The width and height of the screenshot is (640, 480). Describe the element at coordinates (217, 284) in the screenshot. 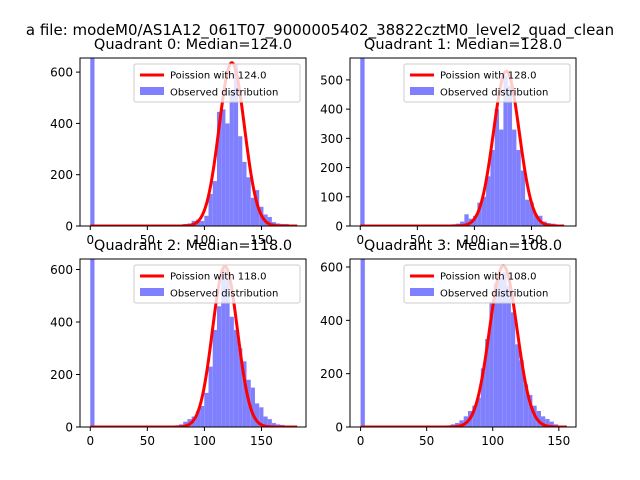

I see `legend: Poission with 118.0 Observed distribution` at that location.